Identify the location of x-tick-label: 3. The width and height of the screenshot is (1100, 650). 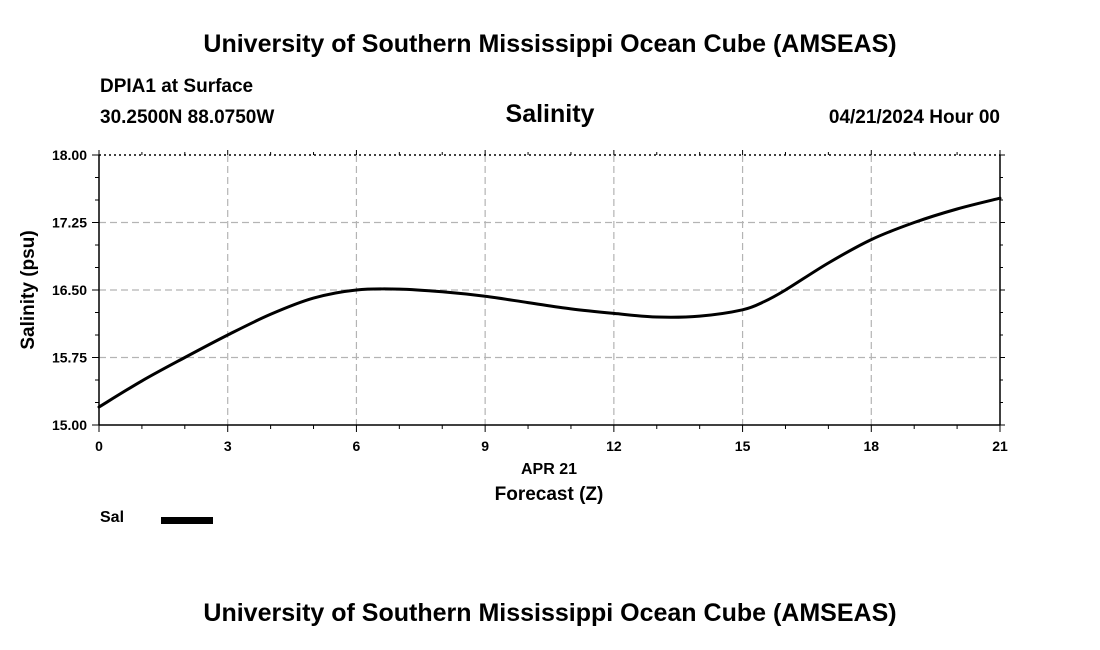
(228, 446).